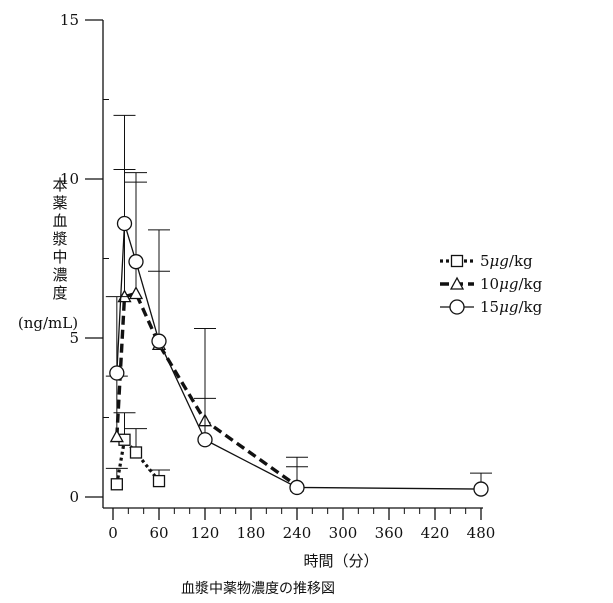 The height and width of the screenshot is (603, 613). What do you see at coordinates (340, 561) in the screenshot?
I see `x-axis-title: 時間（分）` at bounding box center [340, 561].